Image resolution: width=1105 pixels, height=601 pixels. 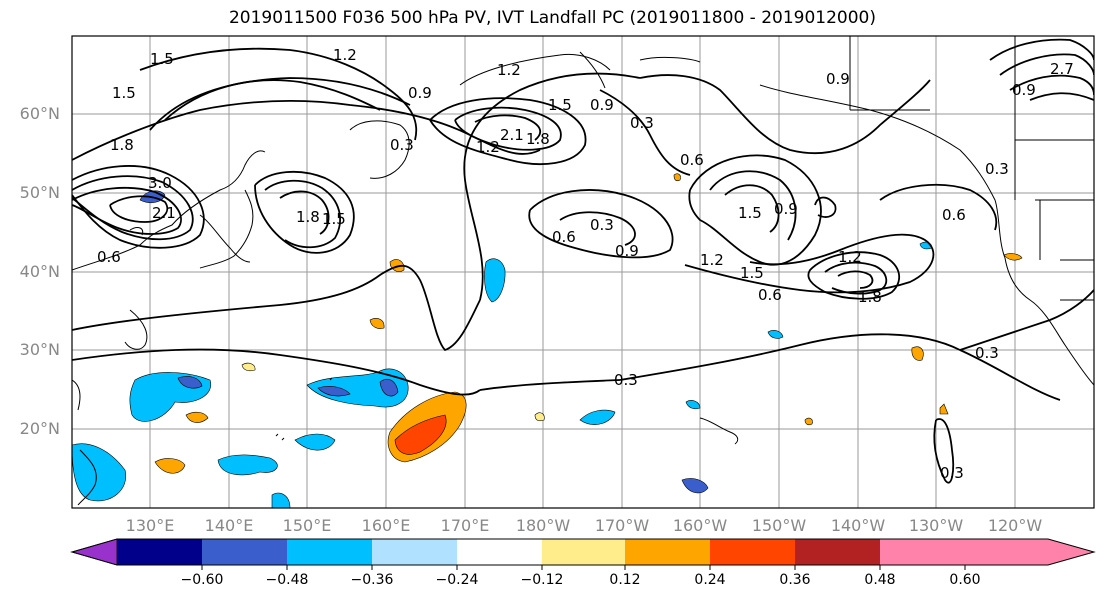 I want to click on lon-label: 140°W, so click(x=858, y=525).